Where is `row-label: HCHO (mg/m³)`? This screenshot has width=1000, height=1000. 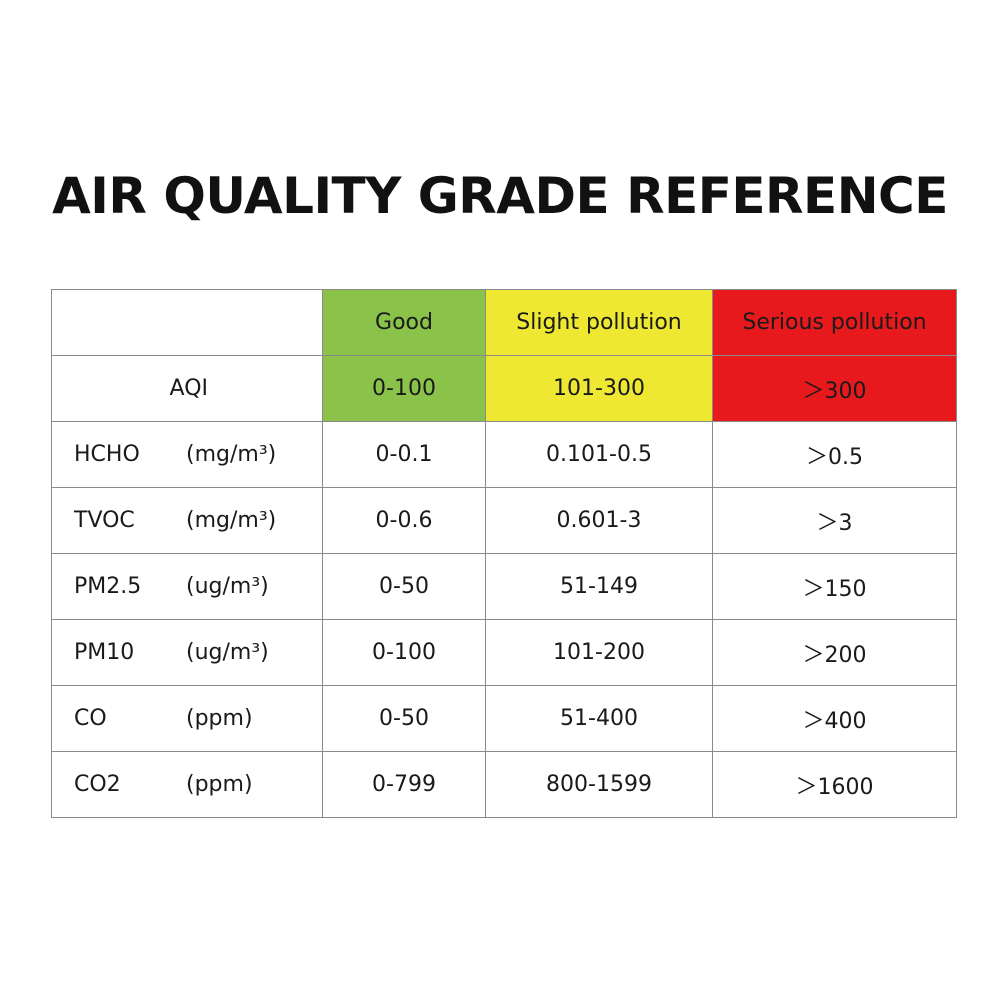 row-label: HCHO (mg/m³) is located at coordinates (187, 454).